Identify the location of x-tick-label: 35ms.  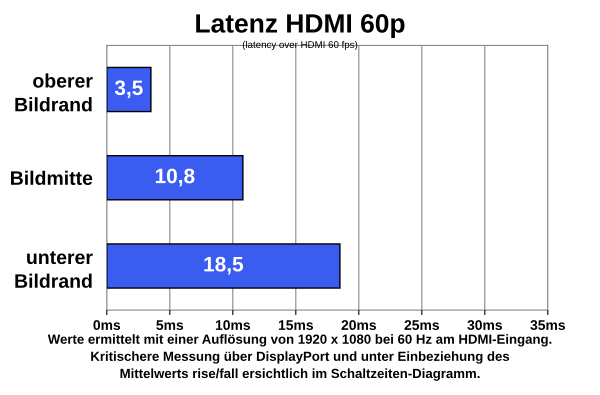
(547, 325).